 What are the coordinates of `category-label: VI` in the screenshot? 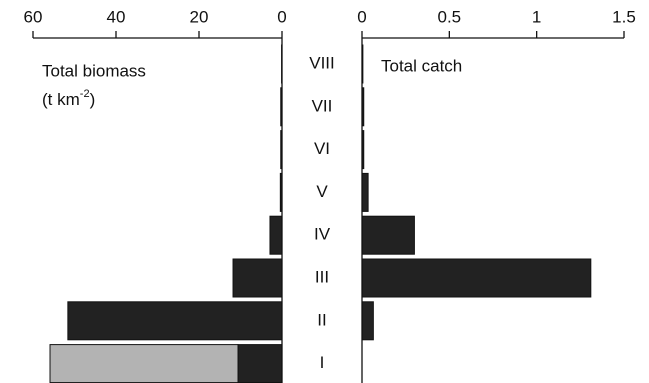 It's located at (322, 148).